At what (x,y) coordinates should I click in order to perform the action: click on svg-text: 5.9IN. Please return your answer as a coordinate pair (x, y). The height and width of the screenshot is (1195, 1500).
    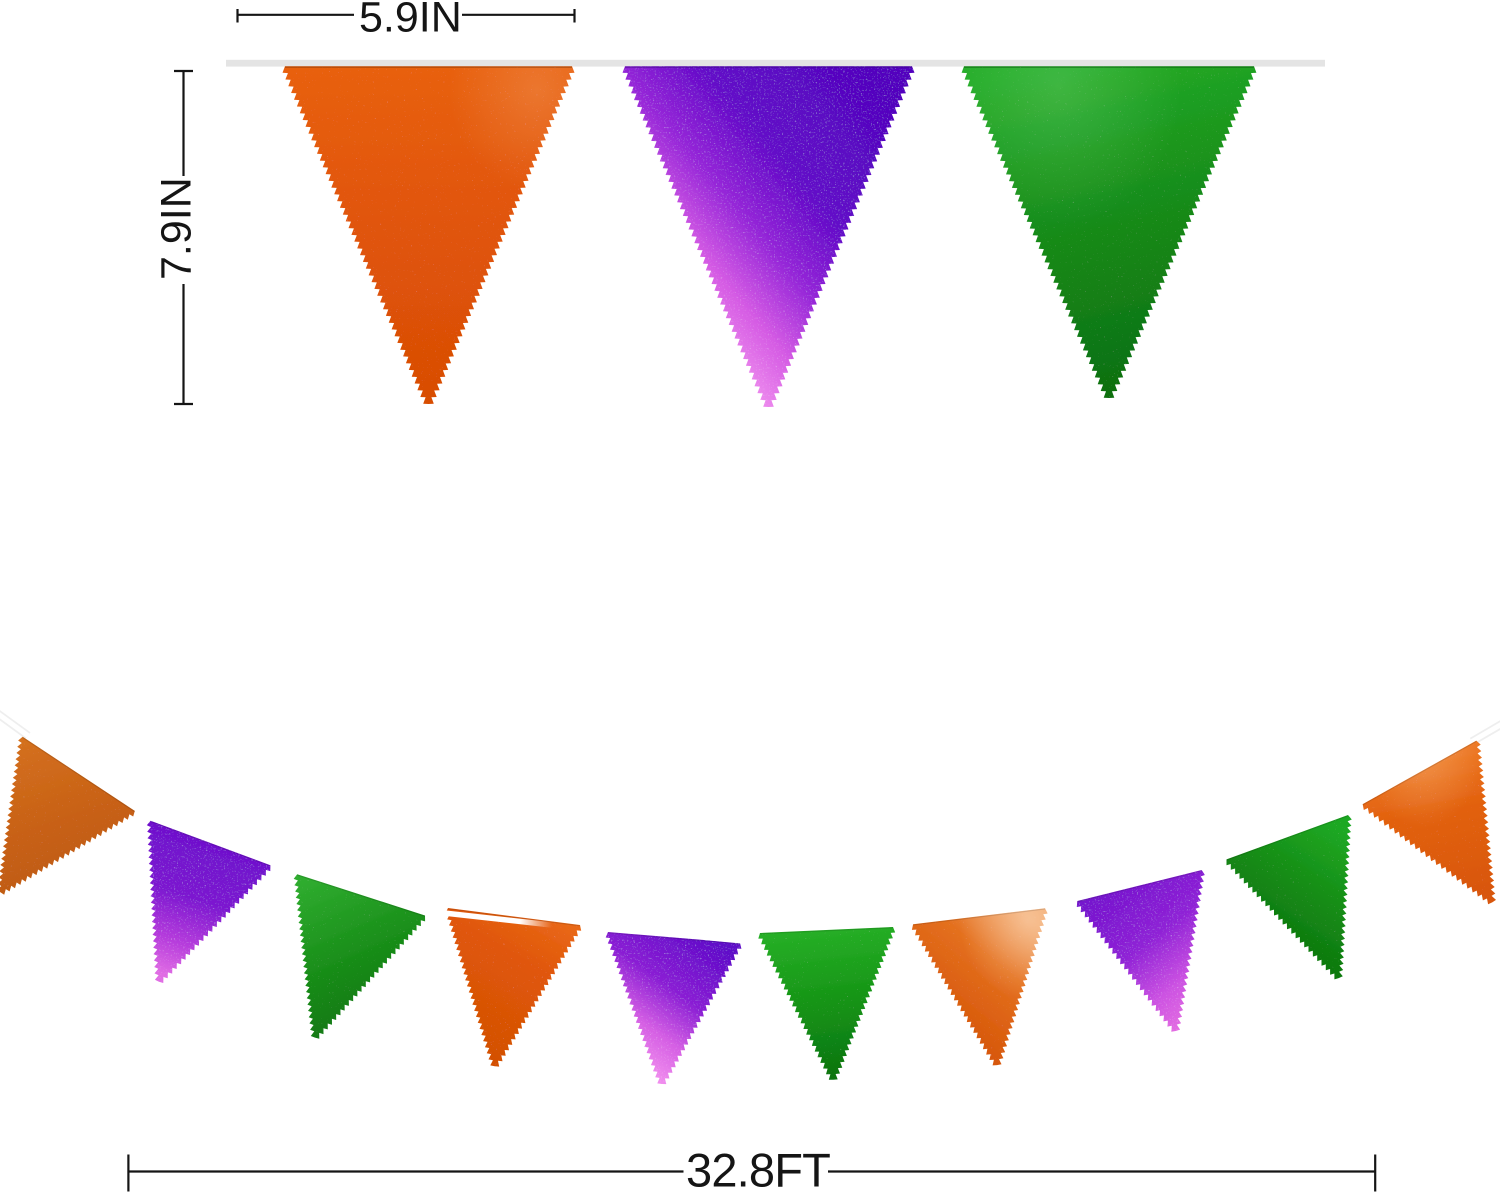
    Looking at the image, I should click on (410, 21).